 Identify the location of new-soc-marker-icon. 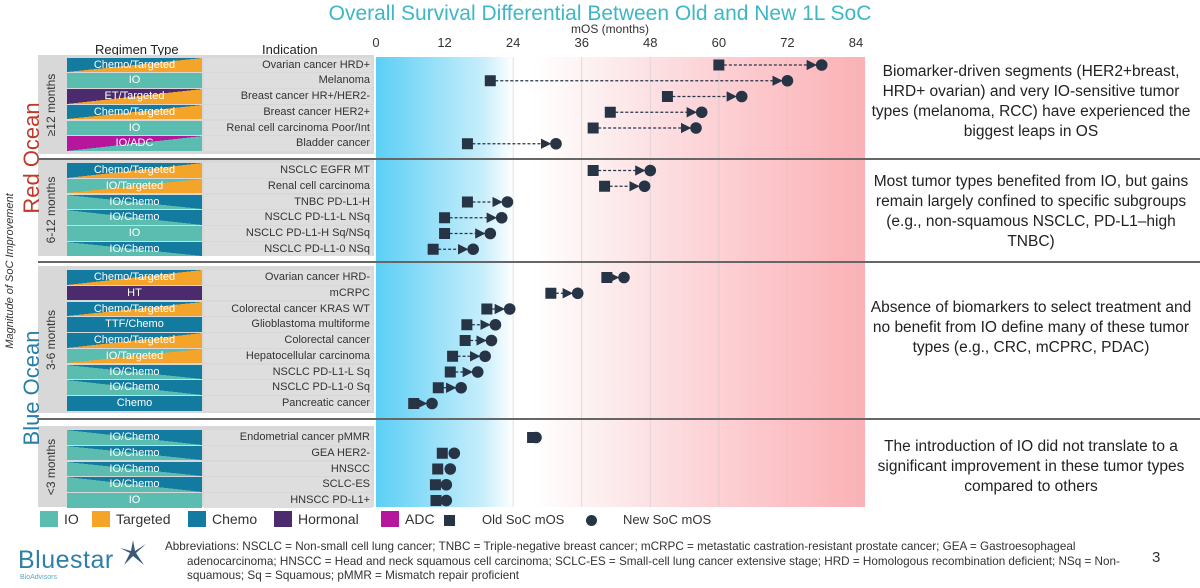
(591, 520).